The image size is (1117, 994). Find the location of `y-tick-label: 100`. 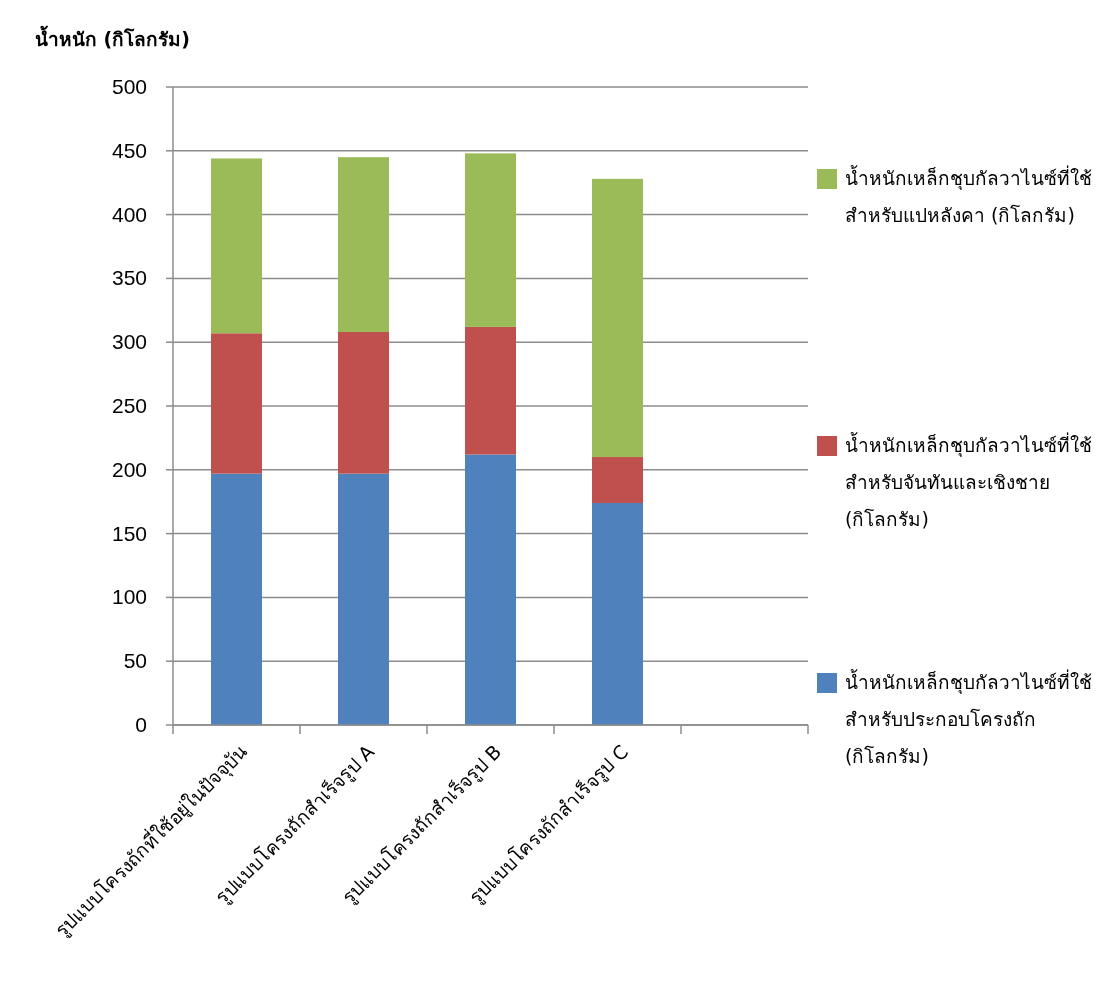

y-tick-label: 100 is located at coordinates (129, 597).